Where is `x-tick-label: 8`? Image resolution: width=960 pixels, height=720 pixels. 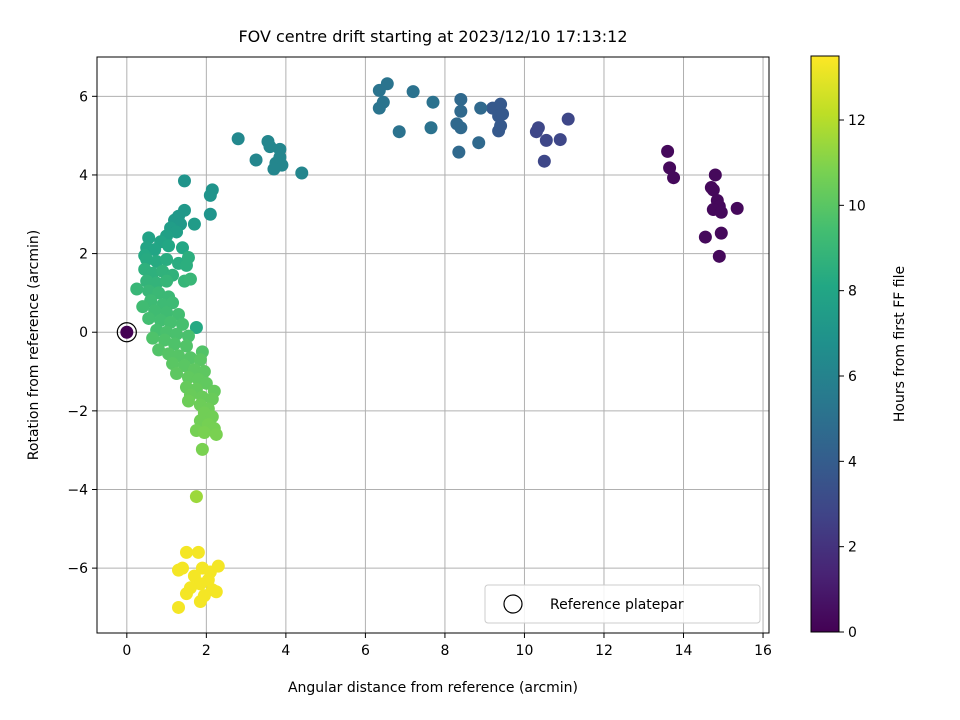 x-tick-label: 8 is located at coordinates (444, 651).